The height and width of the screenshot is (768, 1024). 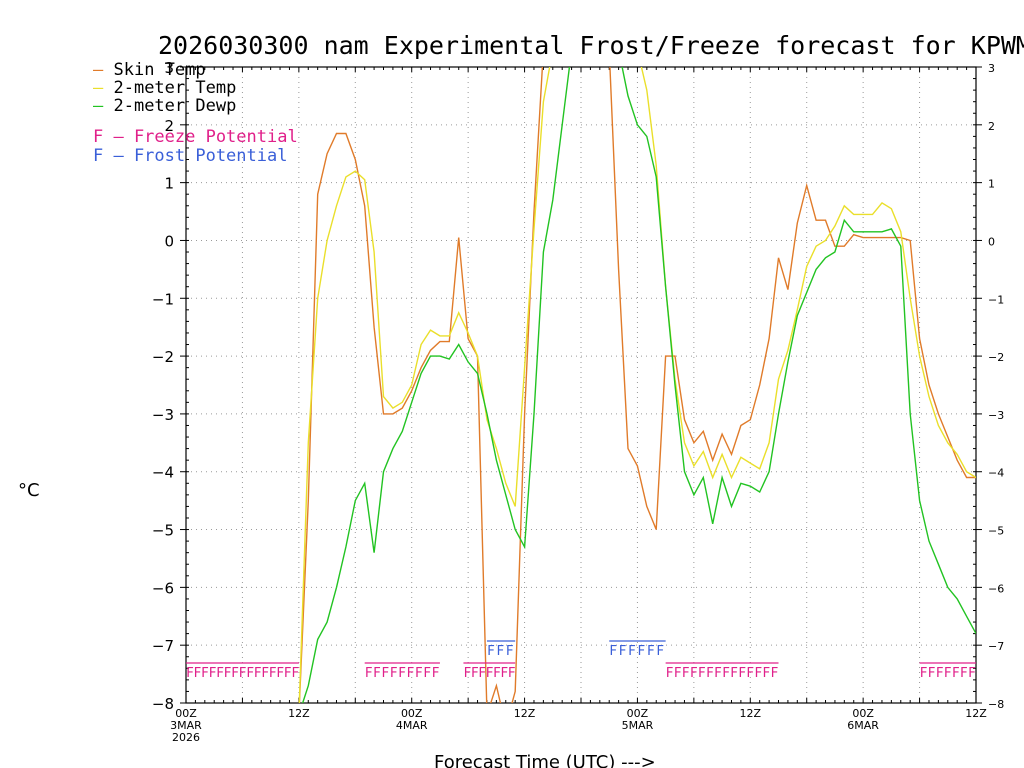 I want to click on x-tick-label: 4MAR, so click(x=412, y=725).